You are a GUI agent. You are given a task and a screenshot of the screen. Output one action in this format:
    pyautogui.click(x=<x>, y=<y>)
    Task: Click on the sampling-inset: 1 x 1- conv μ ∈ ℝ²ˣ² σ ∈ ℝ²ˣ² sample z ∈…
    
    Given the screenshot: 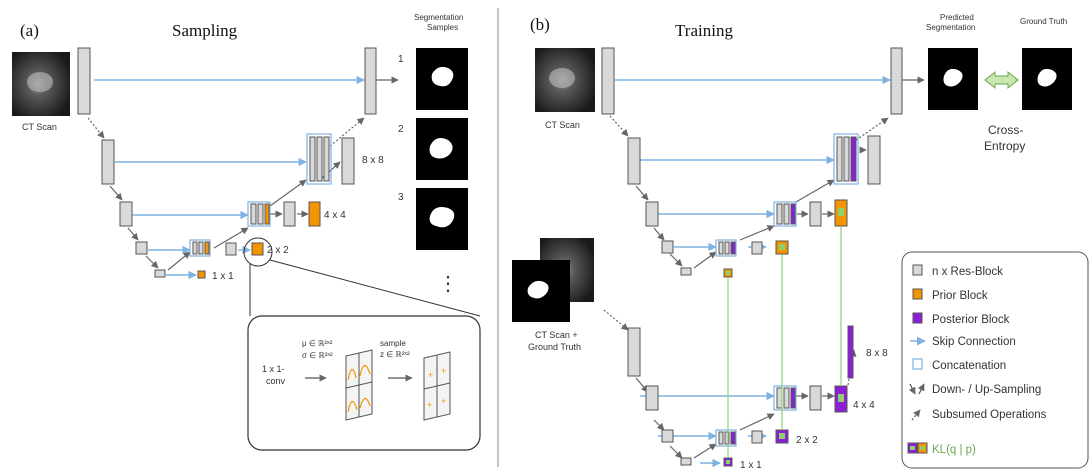 What is the action you would take?
    pyautogui.click(x=364, y=383)
    